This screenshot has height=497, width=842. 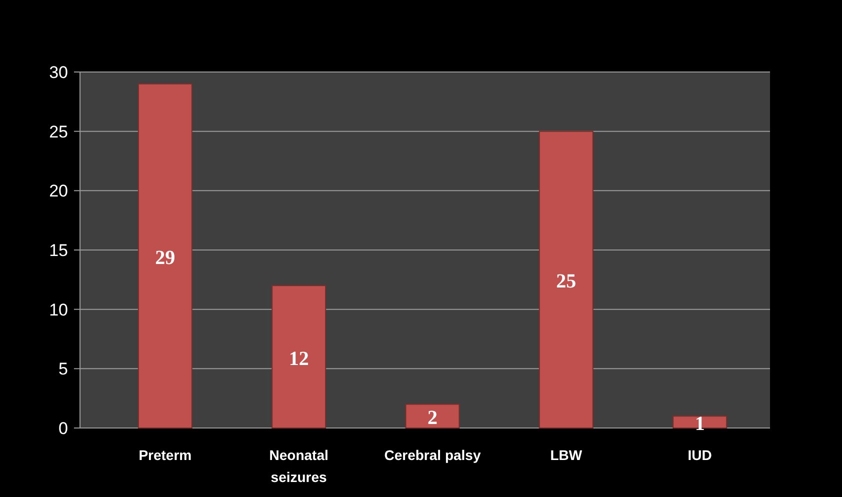 What do you see at coordinates (63, 428) in the screenshot?
I see `y-tick-label: 0` at bounding box center [63, 428].